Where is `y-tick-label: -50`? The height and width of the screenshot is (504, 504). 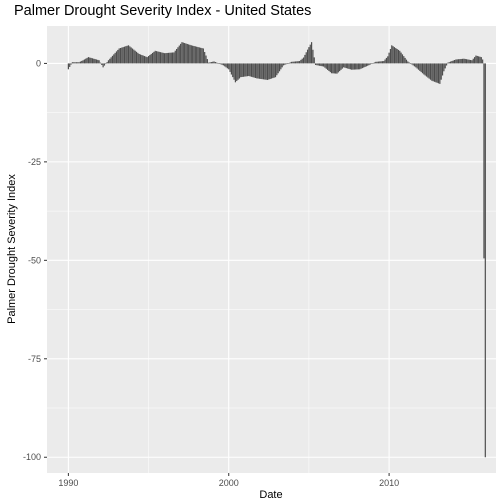
y-tick-label: -50 is located at coordinates (34, 260).